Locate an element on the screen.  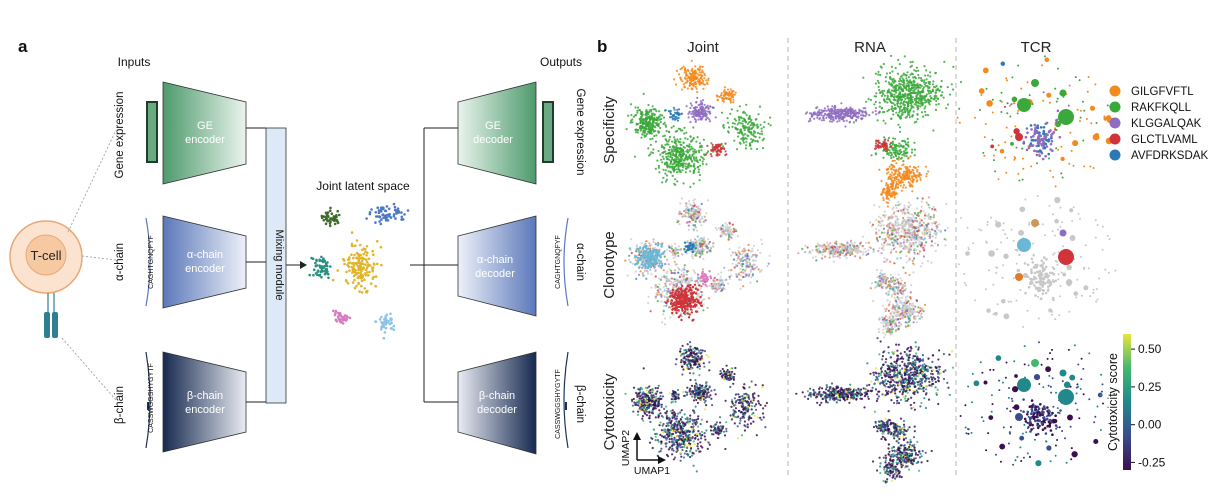
beta-encoder-shape is located at coordinates (204, 402).